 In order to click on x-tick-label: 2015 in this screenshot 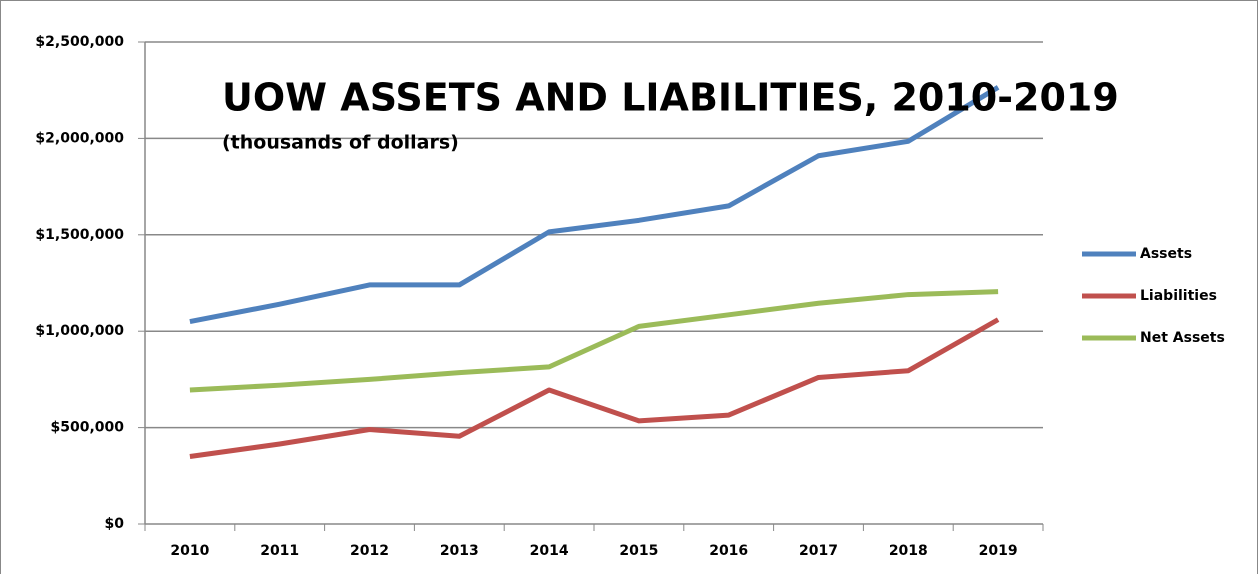, I will do `click(638, 551)`.